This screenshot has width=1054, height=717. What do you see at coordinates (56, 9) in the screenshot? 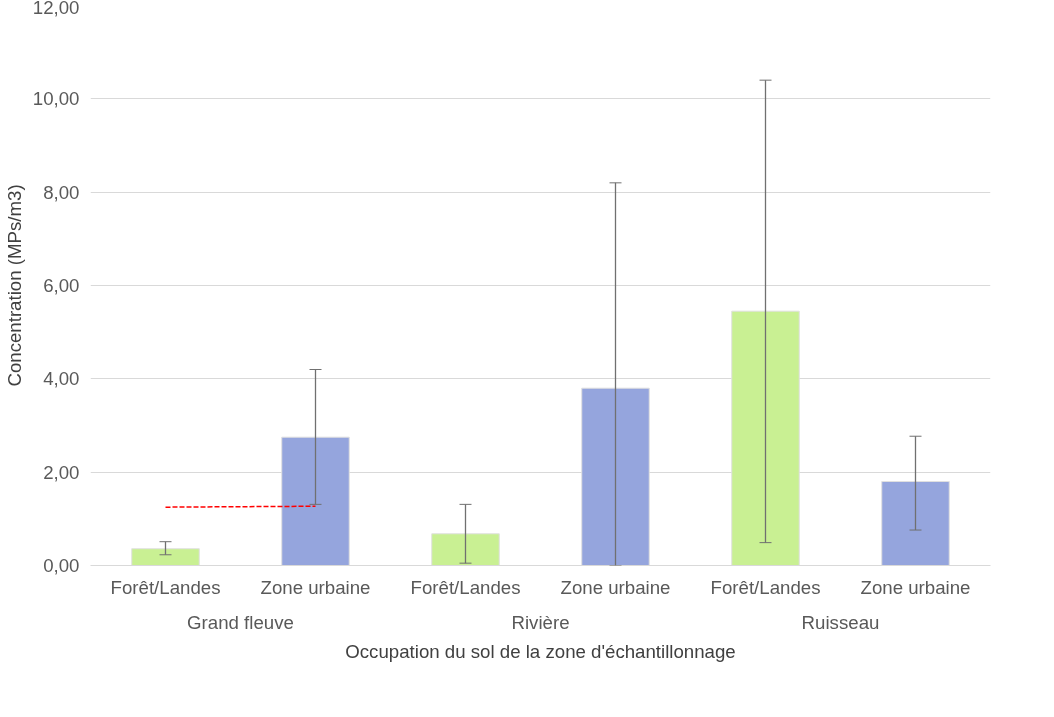
I see `y-tick-label: 12,00` at bounding box center [56, 9].